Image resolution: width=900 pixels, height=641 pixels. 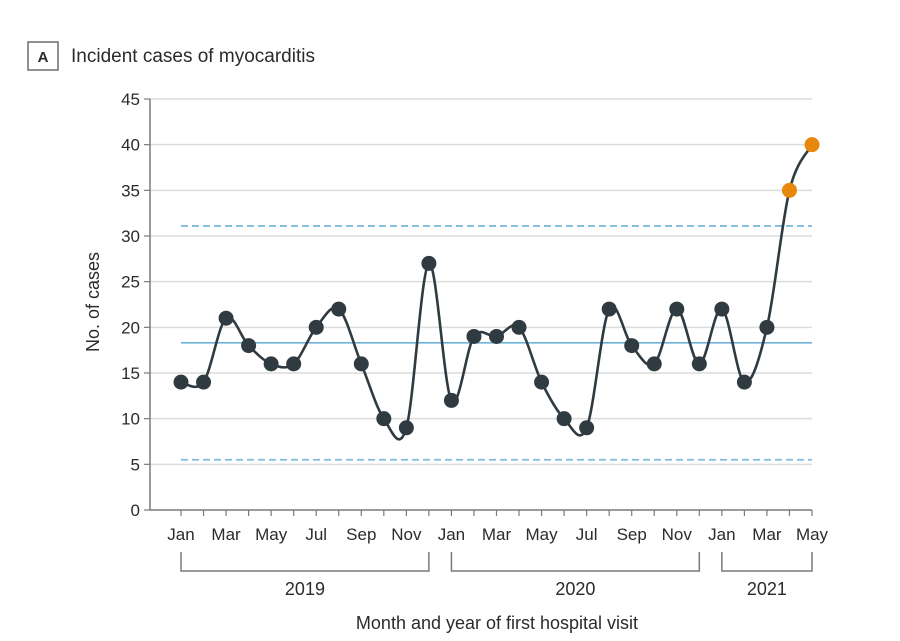 I want to click on y-tick-label: 10, so click(x=130, y=419).